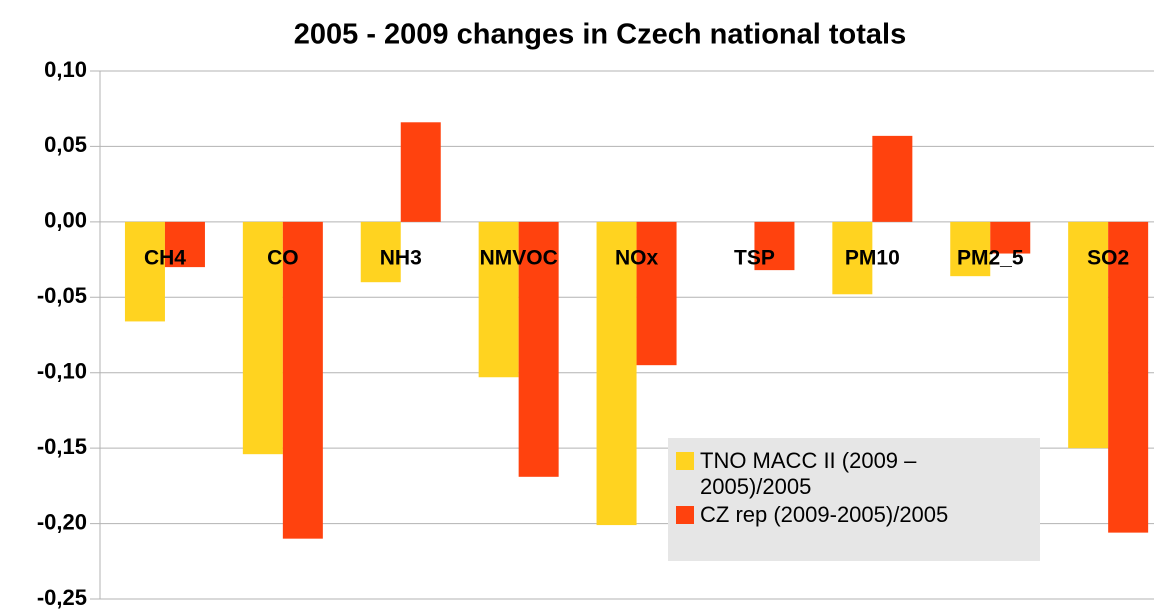 The width and height of the screenshot is (1154, 612). Describe the element at coordinates (65, 220) in the screenshot. I see `y-tick-label: 0,00` at that location.